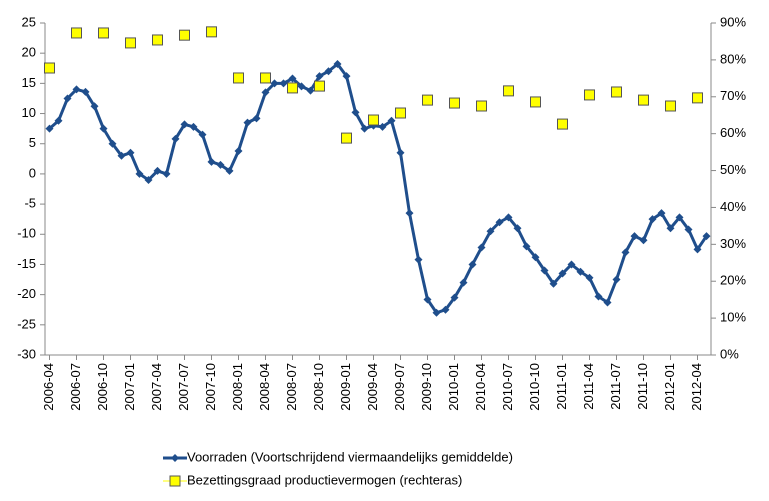  I want to click on y-tick-label: -30, so click(26, 353).